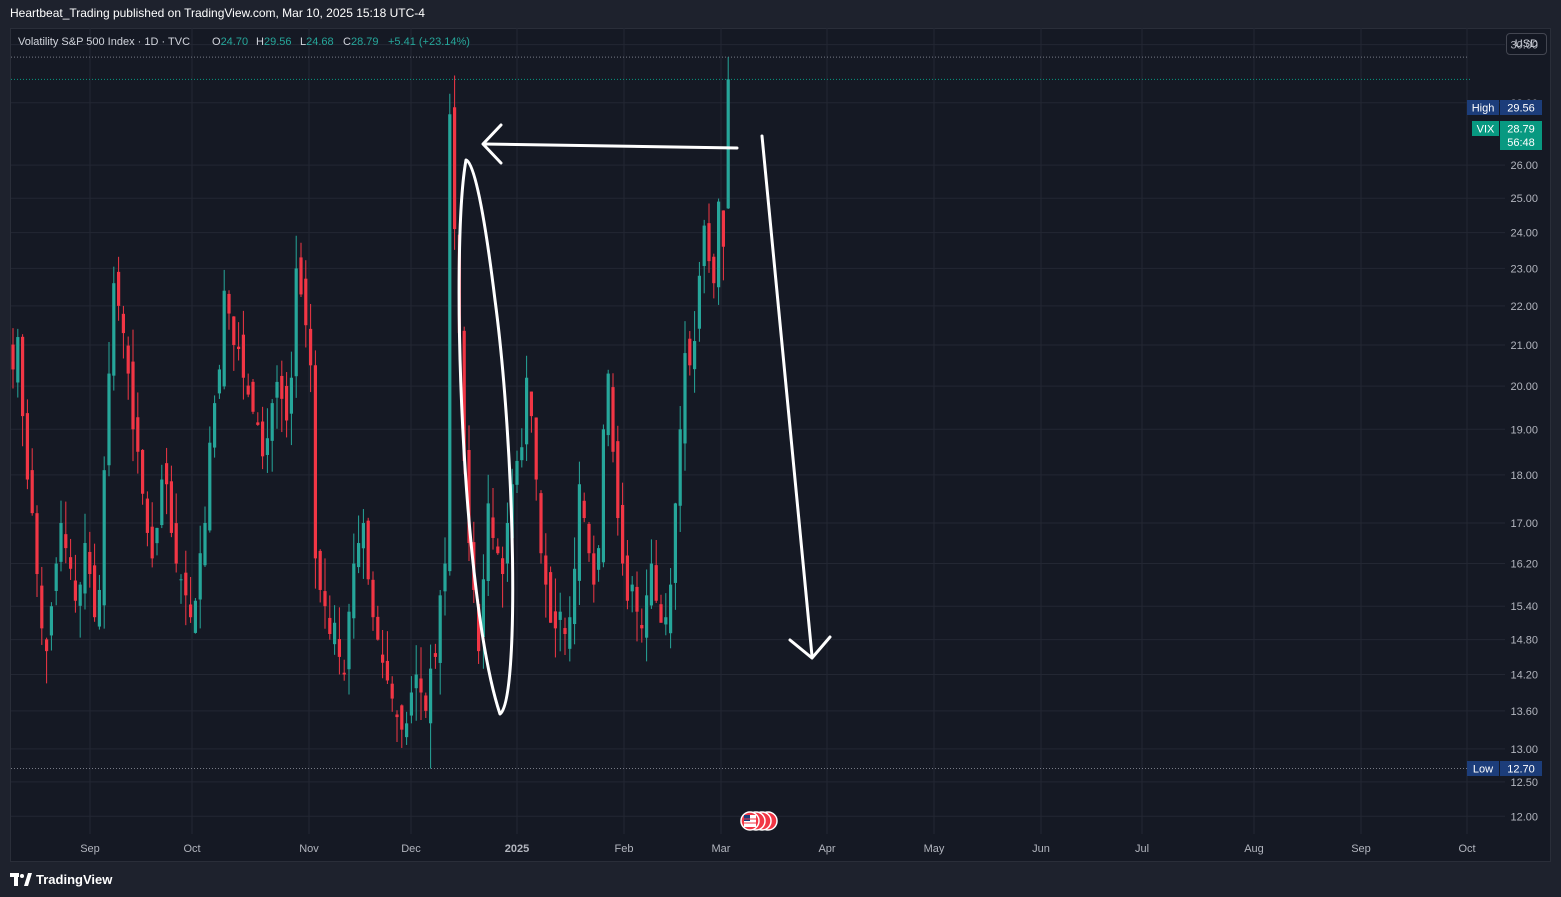  What do you see at coordinates (74, 879) in the screenshot?
I see `footer-brand: TradingView` at bounding box center [74, 879].